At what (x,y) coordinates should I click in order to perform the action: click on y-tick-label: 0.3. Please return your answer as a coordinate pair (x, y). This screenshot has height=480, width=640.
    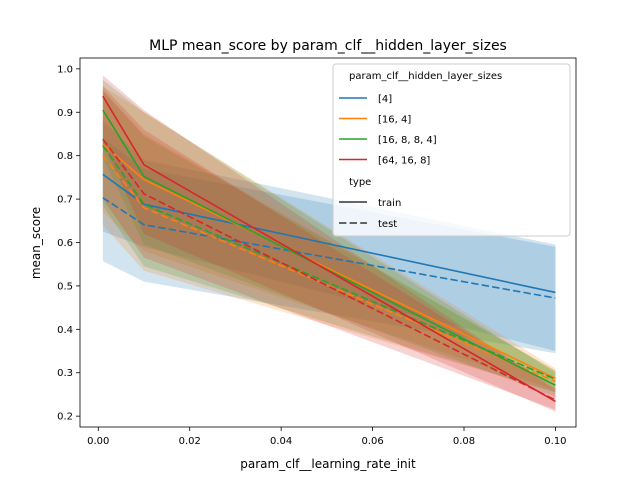
    Looking at the image, I should click on (65, 373).